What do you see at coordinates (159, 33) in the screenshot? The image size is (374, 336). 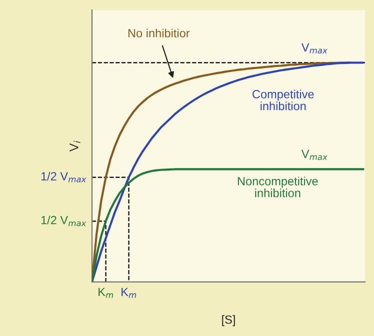 I see `text: No inhibitior` at bounding box center [159, 33].